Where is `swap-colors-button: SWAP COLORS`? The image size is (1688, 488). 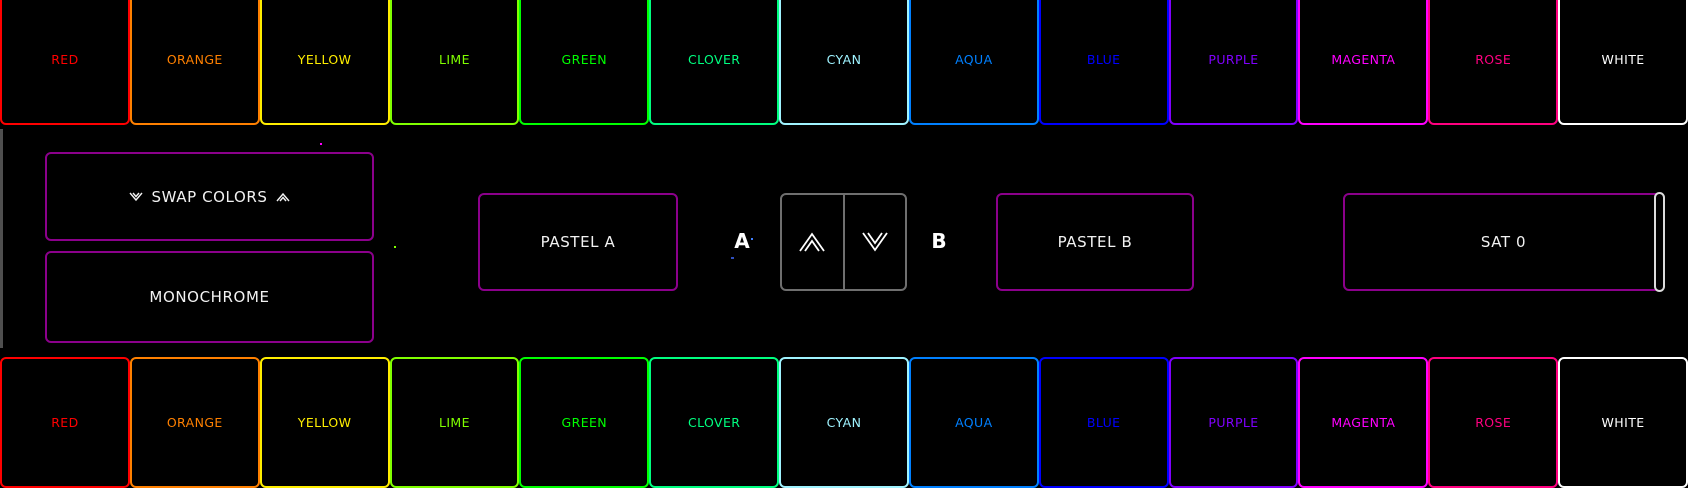 swap-colors-button: SWAP COLORS is located at coordinates (209, 196).